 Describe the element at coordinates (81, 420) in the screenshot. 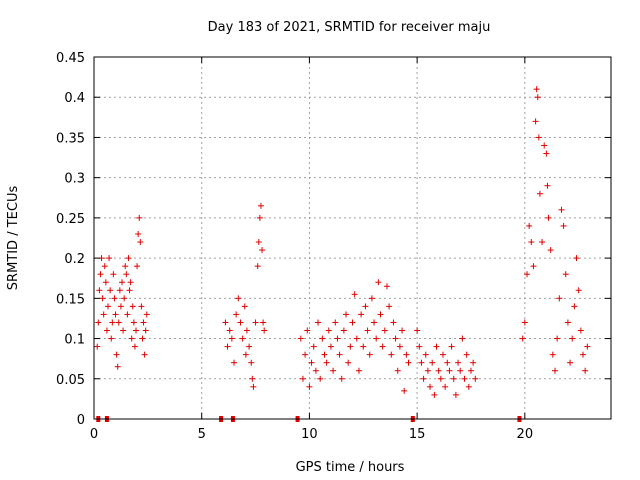

I see `y-tick-label: 0` at that location.